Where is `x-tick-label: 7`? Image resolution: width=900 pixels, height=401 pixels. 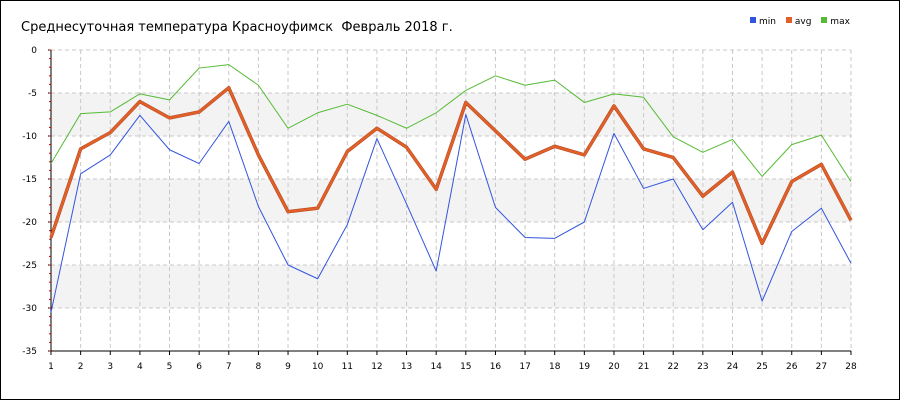 x-tick-label: 7 is located at coordinates (229, 367).